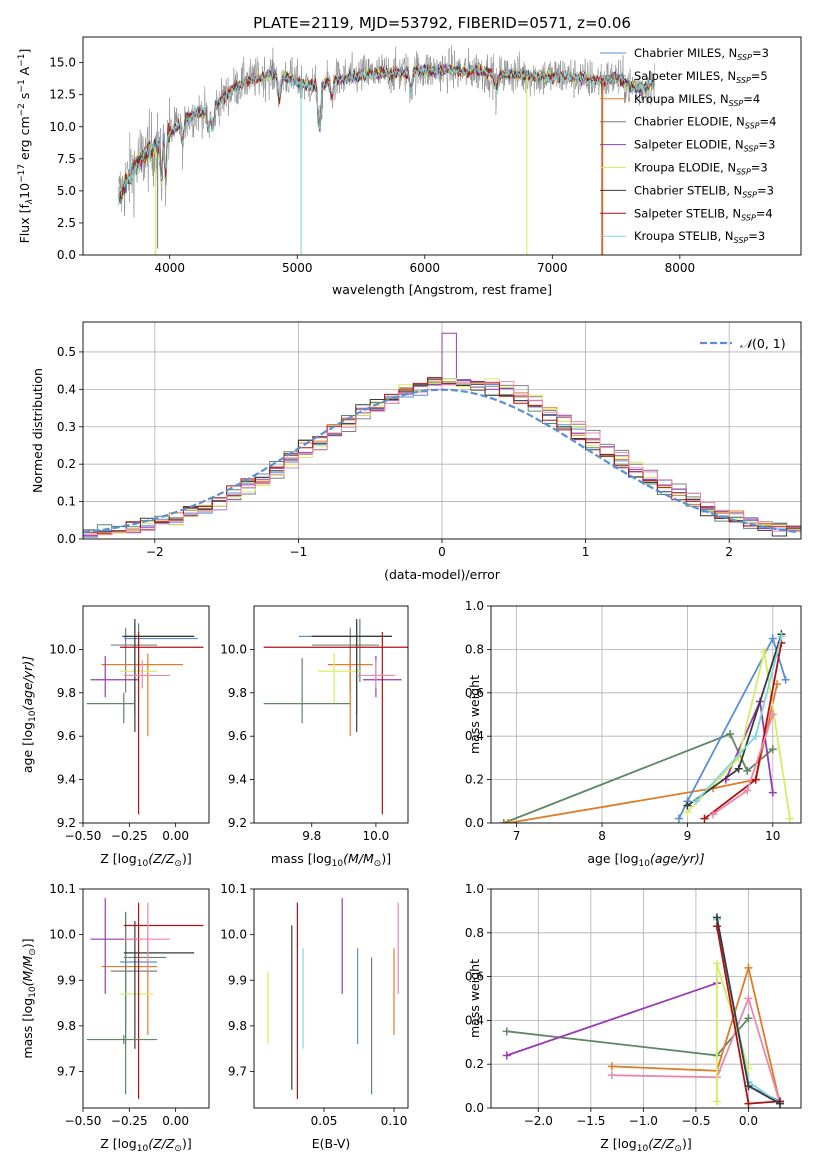 This screenshot has height=1170, width=819. Describe the element at coordinates (33, 952) in the screenshot. I see `y-axis-label-part: ⊙` at that location.